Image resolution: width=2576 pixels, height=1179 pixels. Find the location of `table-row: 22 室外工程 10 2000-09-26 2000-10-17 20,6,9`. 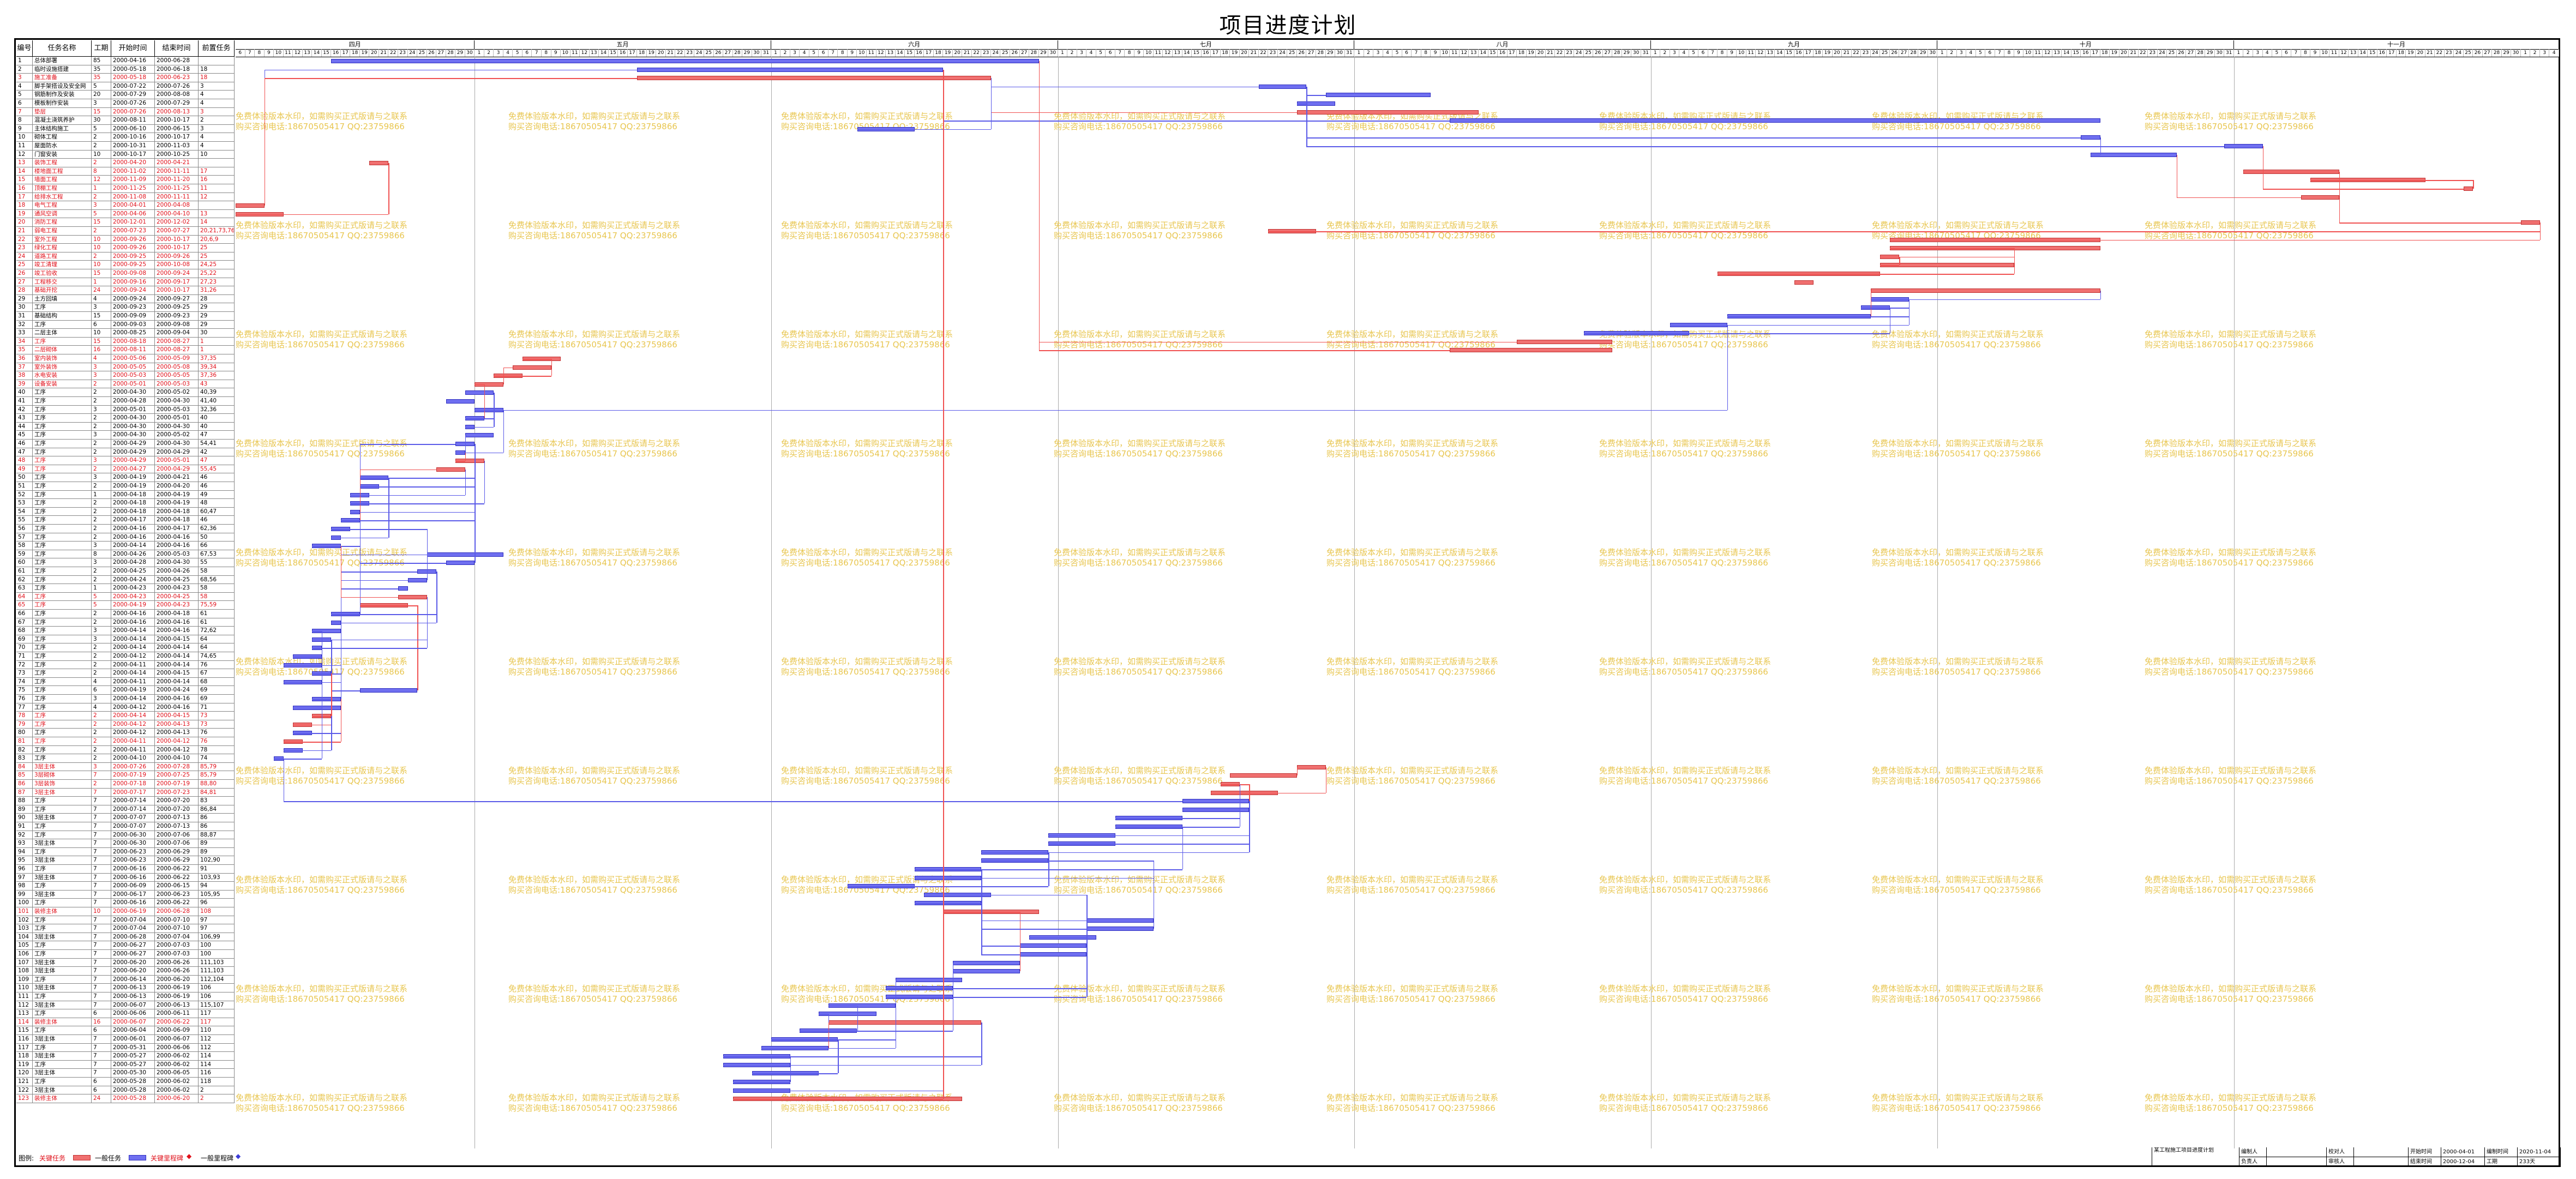

table-row: 22 室外工程 10 2000-09-26 2000-10-17 20,6,9 is located at coordinates (126, 239).